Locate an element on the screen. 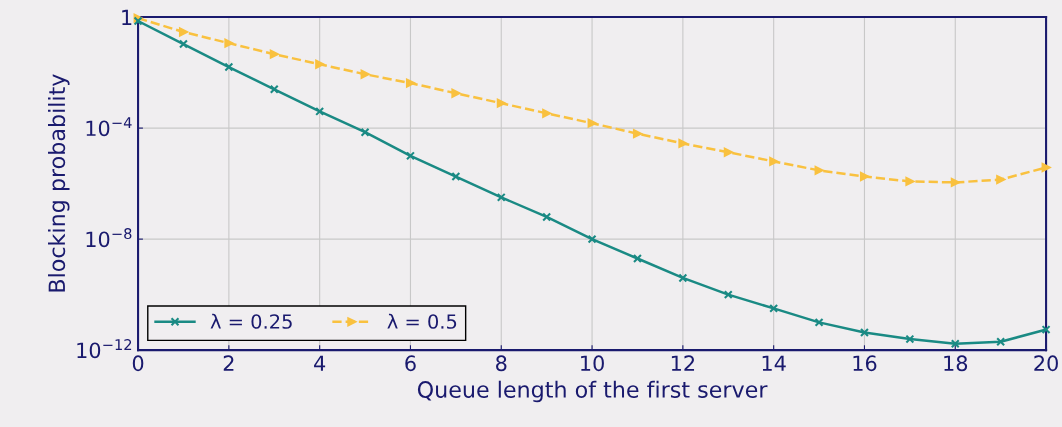  x-tick-label: 14 is located at coordinates (774, 363).